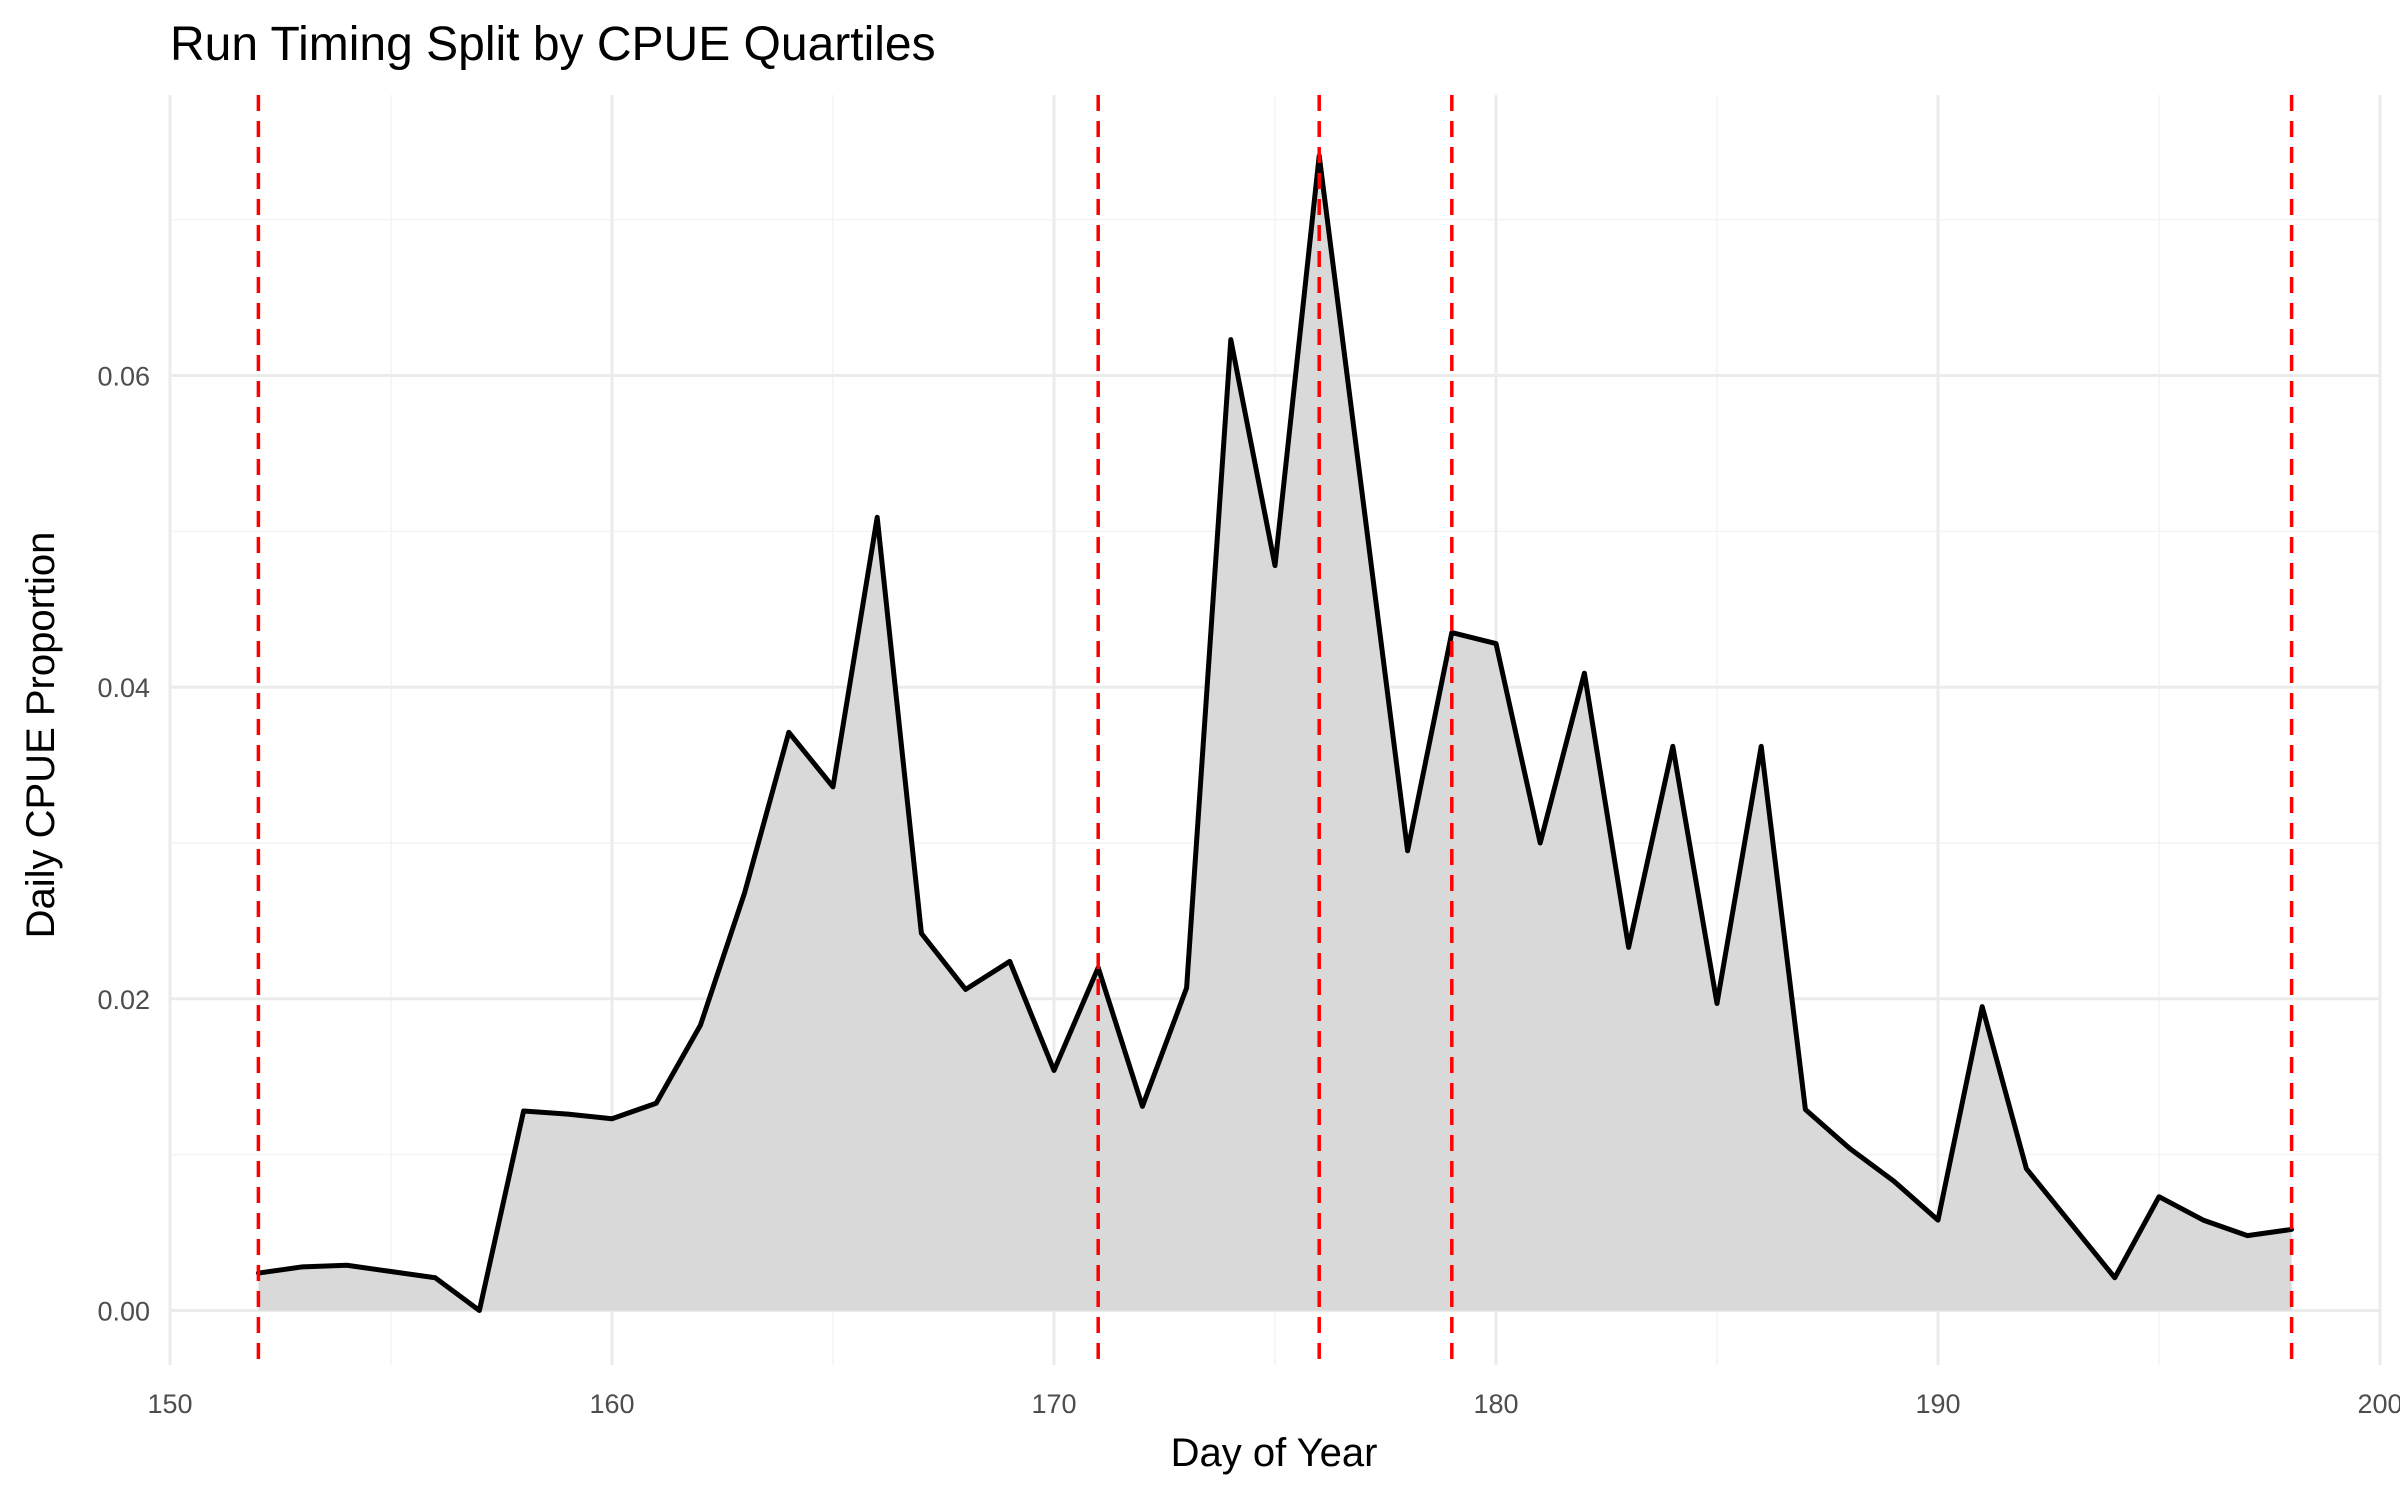 This screenshot has height=1500, width=2400. What do you see at coordinates (553, 44) in the screenshot?
I see `chart-title: Run Timing Split by CPUE Quartiles` at bounding box center [553, 44].